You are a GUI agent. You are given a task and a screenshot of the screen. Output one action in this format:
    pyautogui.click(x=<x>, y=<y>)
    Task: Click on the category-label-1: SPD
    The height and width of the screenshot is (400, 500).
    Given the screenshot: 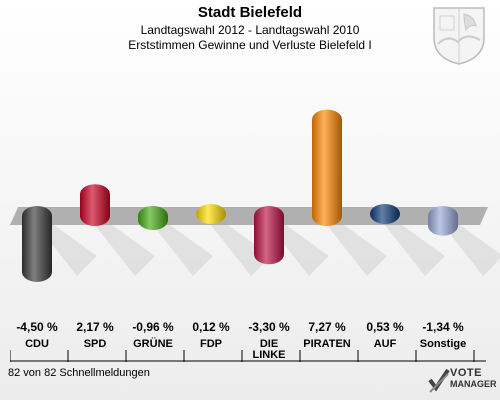 What is the action you would take?
    pyautogui.click(x=95, y=344)
    